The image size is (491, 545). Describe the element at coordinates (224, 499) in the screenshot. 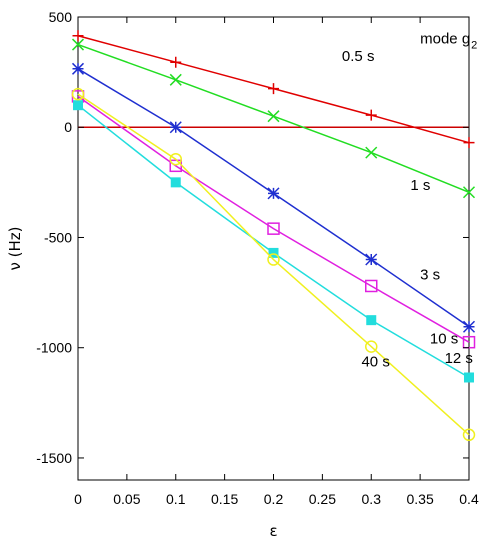

I see `x-tick-label: 0.15` at that location.